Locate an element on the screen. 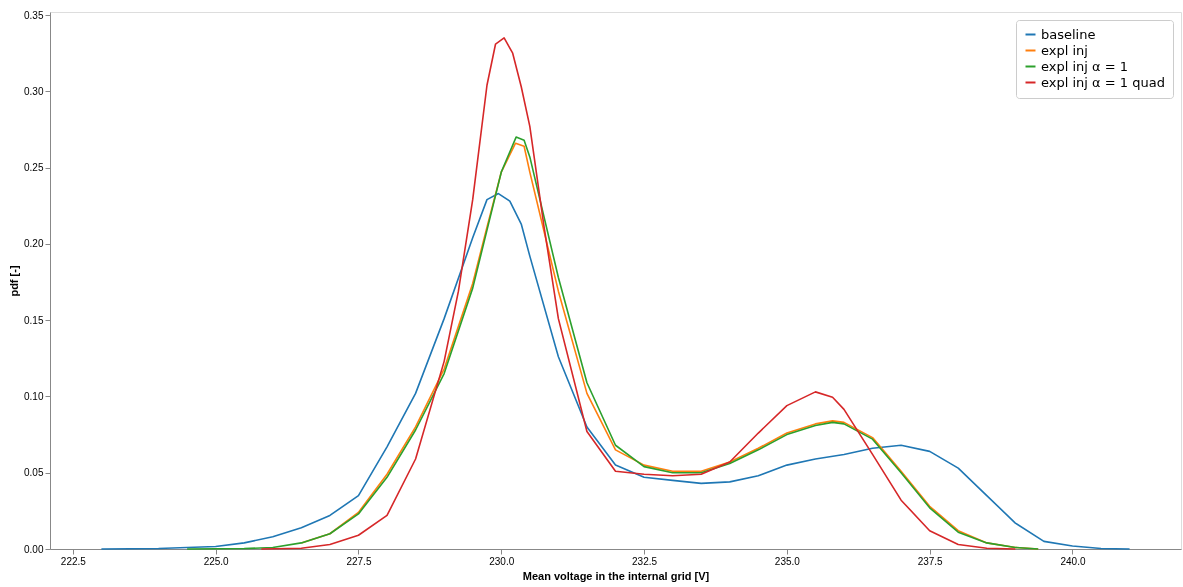 Image resolution: width=1183 pixels, height=587 pixels. legend-label: expl inj α = 1 quad is located at coordinates (1103, 82).